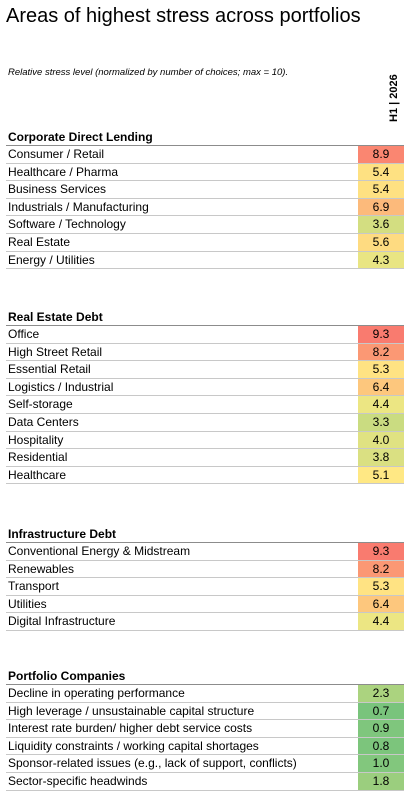 This screenshot has height=810, width=412. What do you see at coordinates (205, 587) in the screenshot?
I see `table-row: Transport 5.3` at bounding box center [205, 587].